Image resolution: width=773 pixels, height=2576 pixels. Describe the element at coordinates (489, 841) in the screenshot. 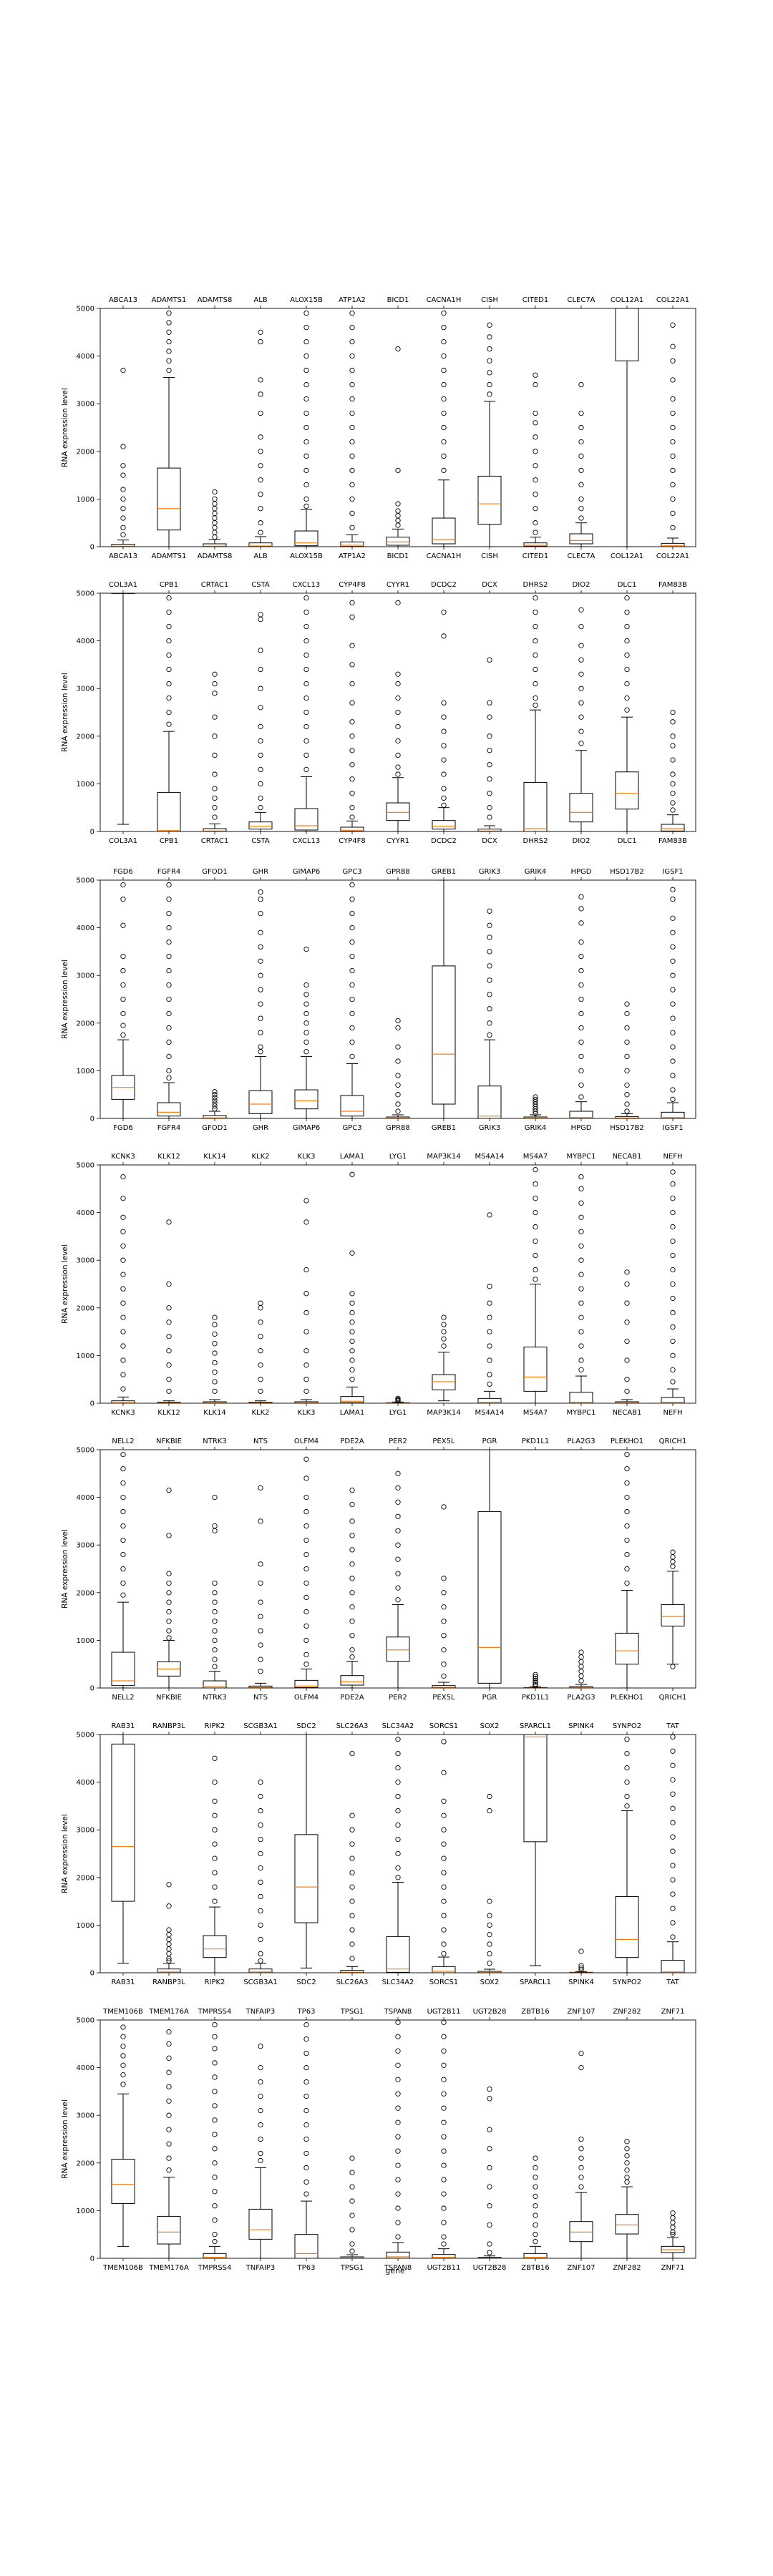

I see `gene-label-bottom: DCX` at that location.